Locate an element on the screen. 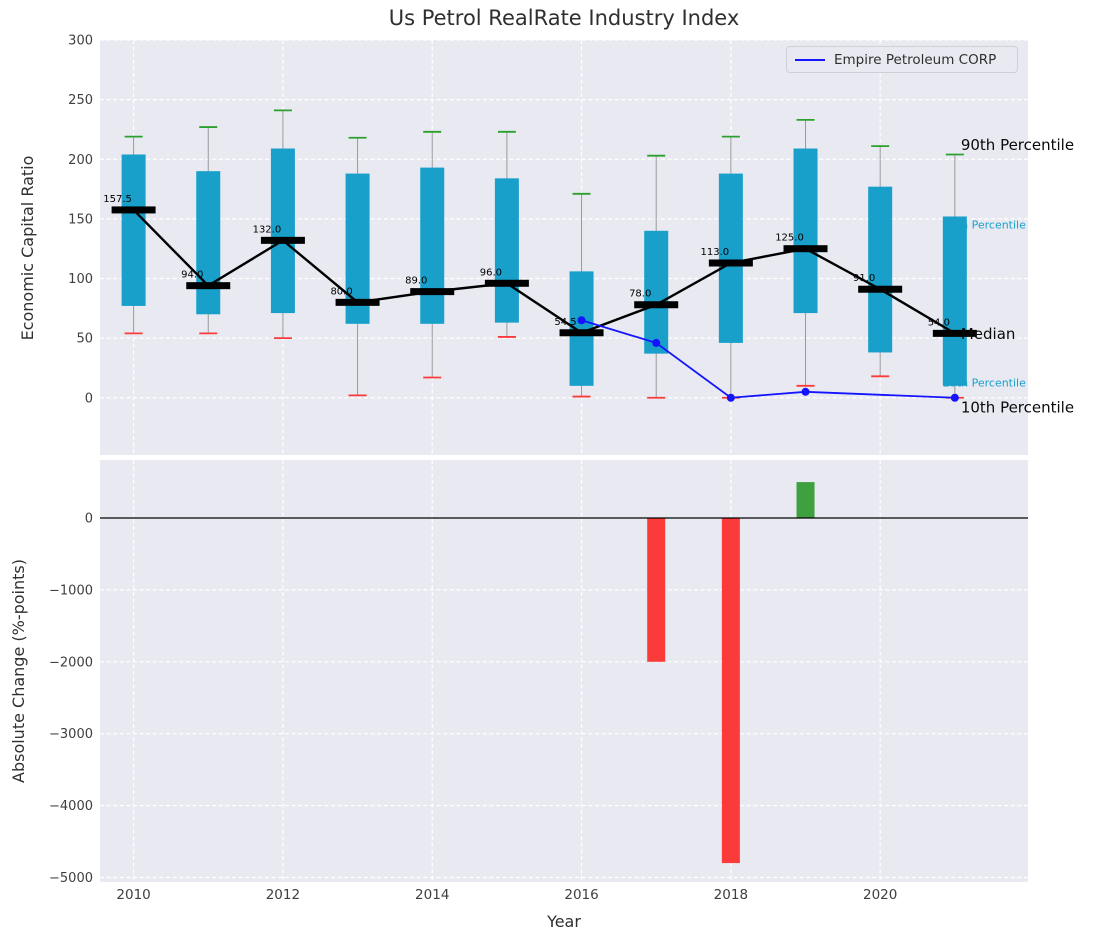  empire-marker-2017 is located at coordinates (656, 342).